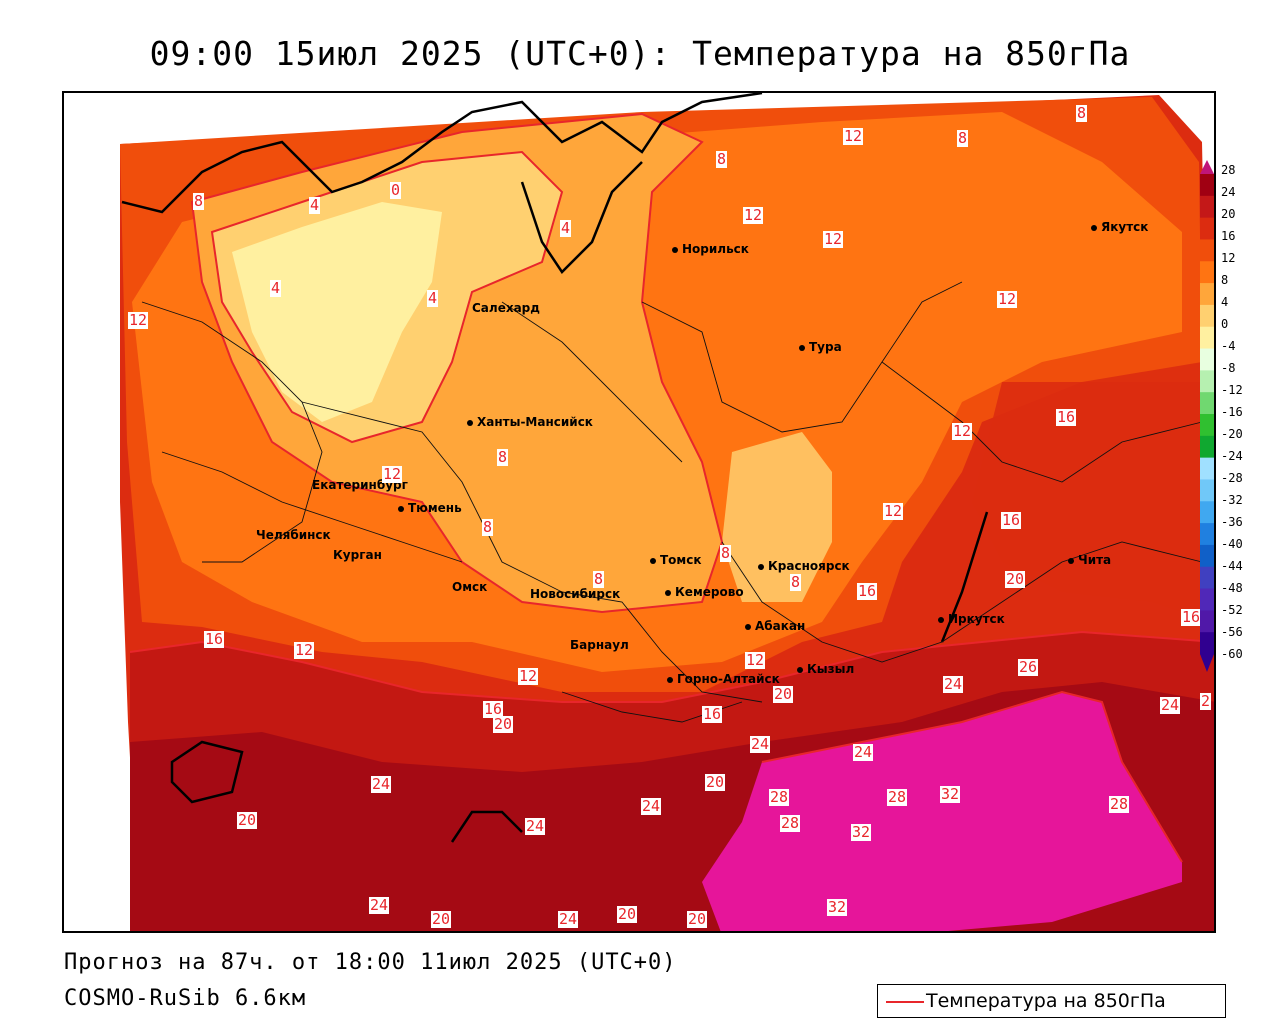 The image size is (1280, 1024). I want to click on city-norilsk: Норильск, so click(710, 249).